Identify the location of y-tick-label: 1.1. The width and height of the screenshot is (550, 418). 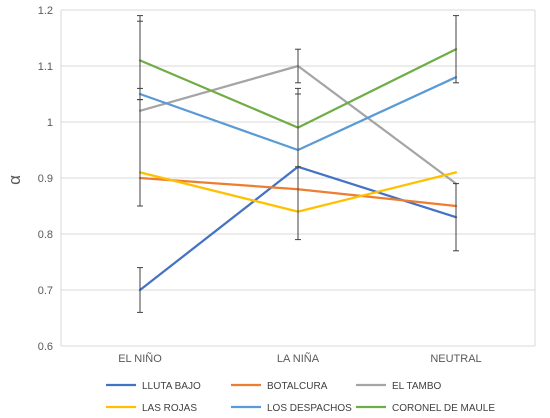
(45, 67).